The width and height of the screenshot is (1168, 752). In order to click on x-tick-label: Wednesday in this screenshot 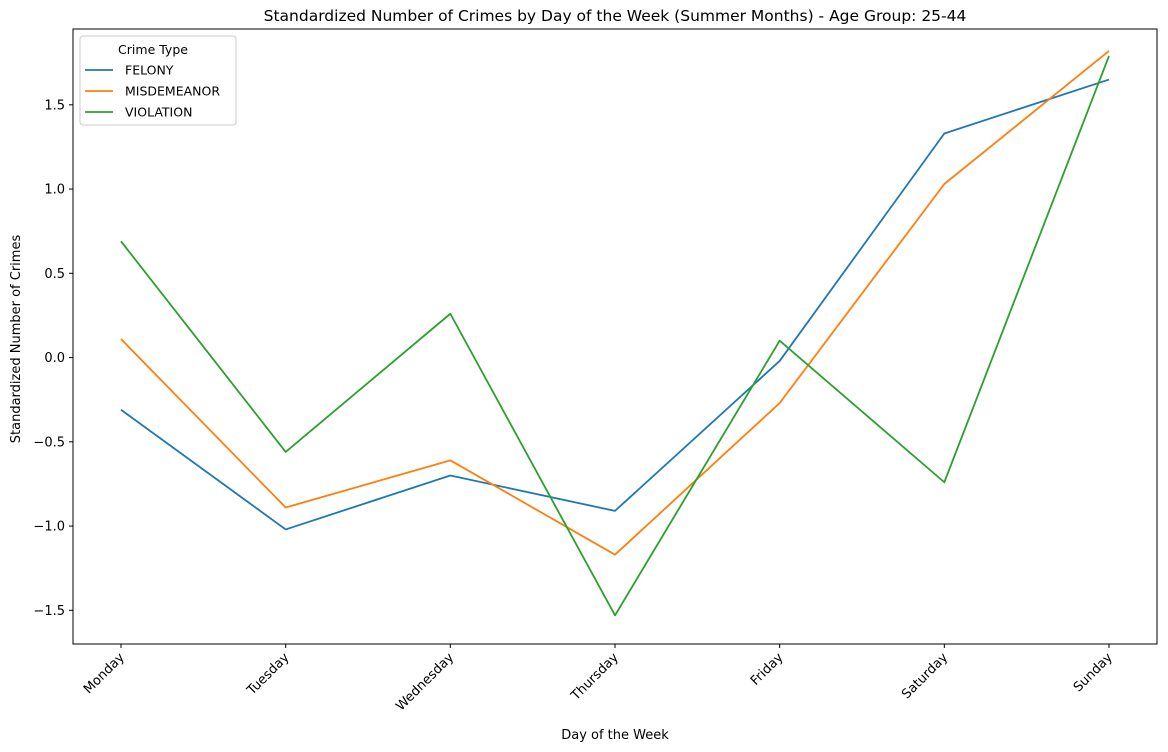, I will do `click(425, 682)`.